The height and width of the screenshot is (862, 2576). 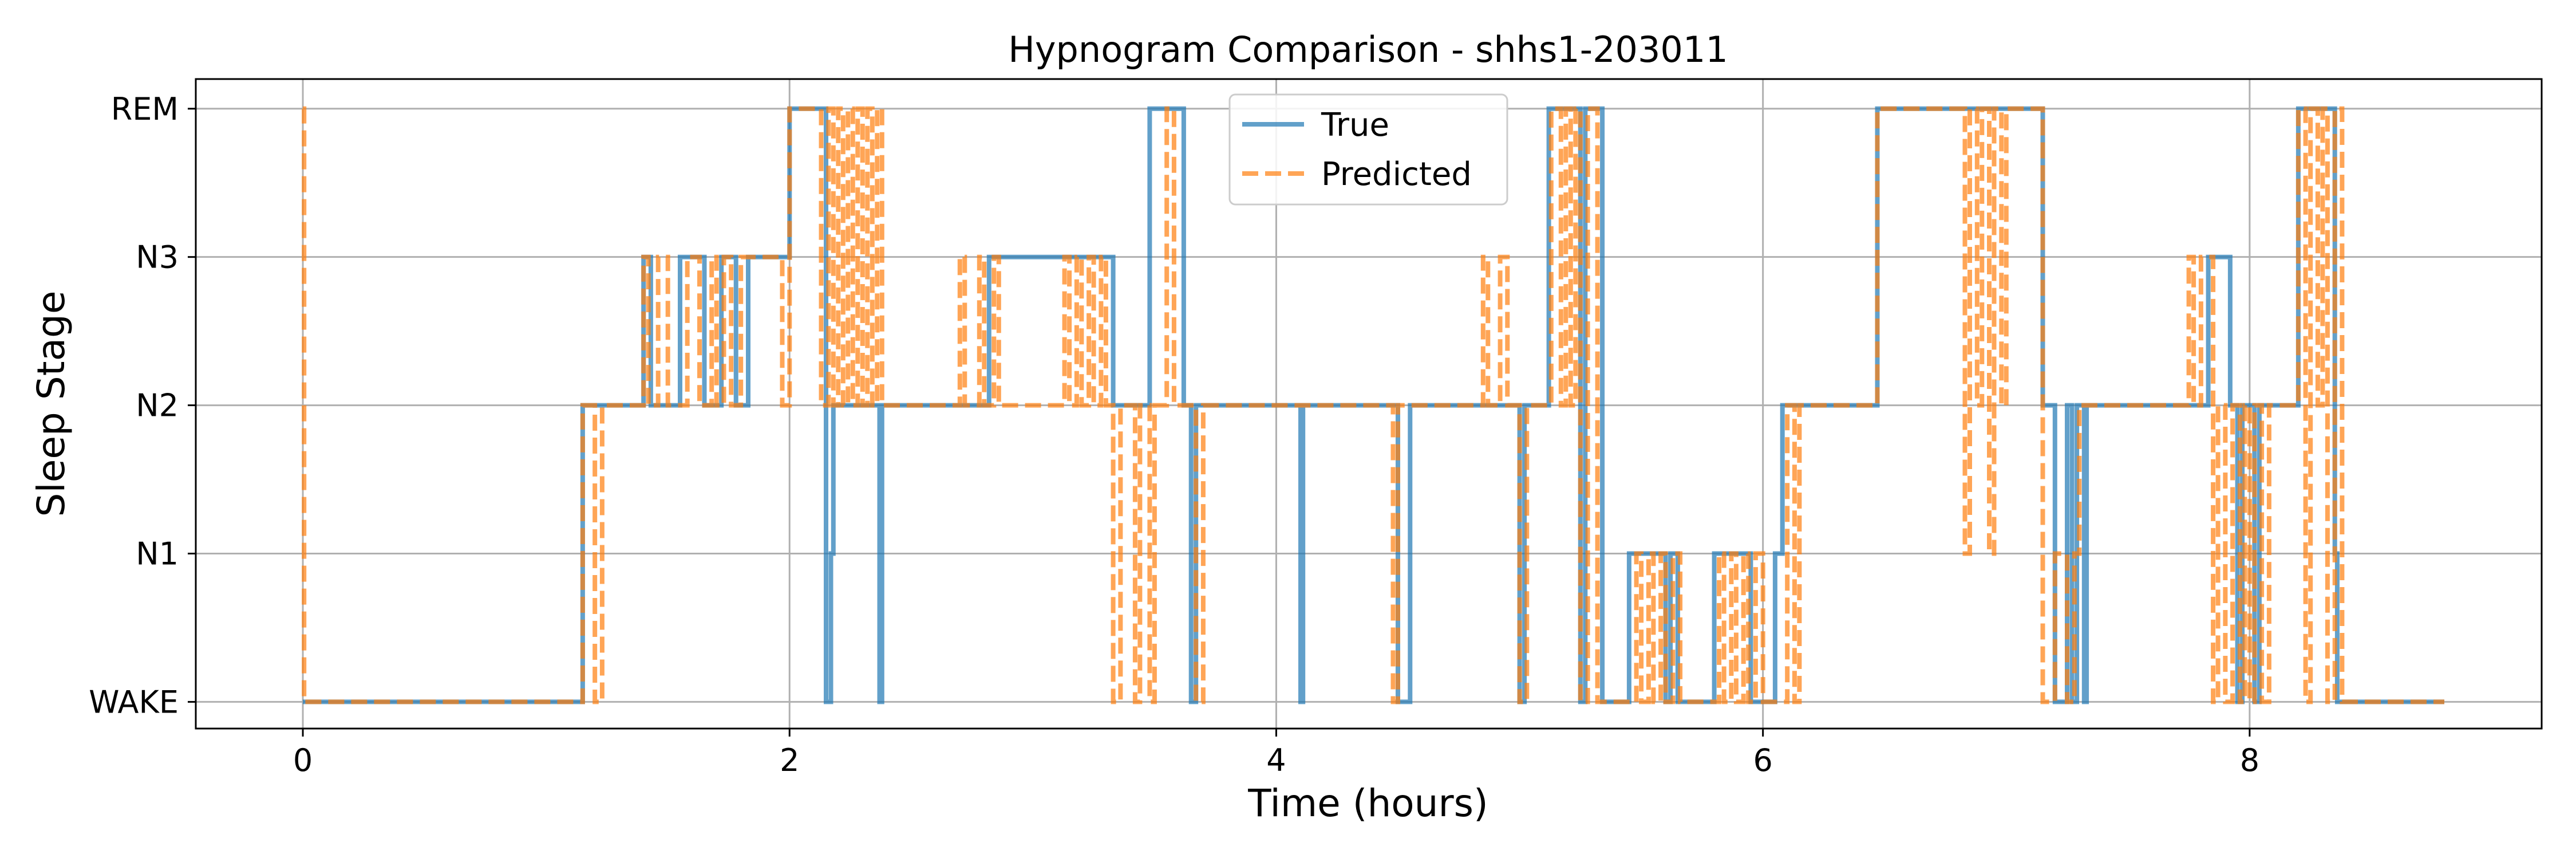 What do you see at coordinates (1367, 803) in the screenshot?
I see `x-axis-label: Time (hours)` at bounding box center [1367, 803].